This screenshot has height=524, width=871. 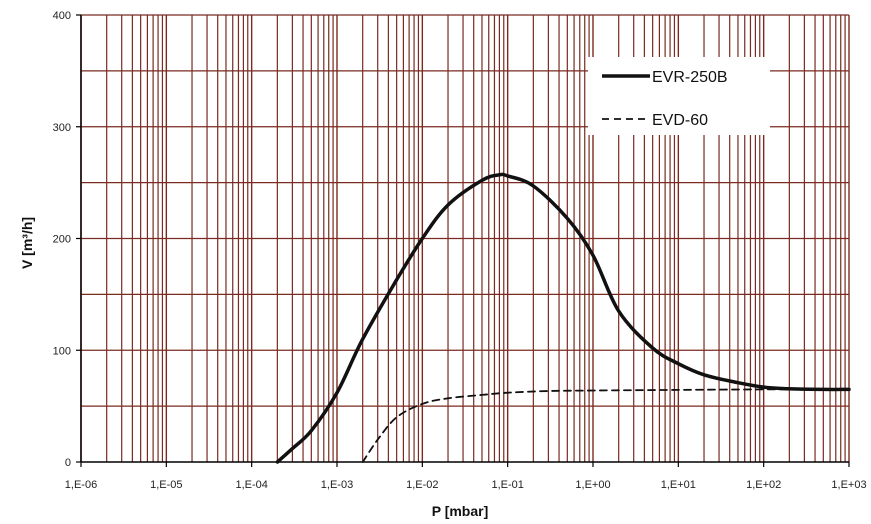 I want to click on x-tick-label: 1,E-05, so click(x=166, y=485).